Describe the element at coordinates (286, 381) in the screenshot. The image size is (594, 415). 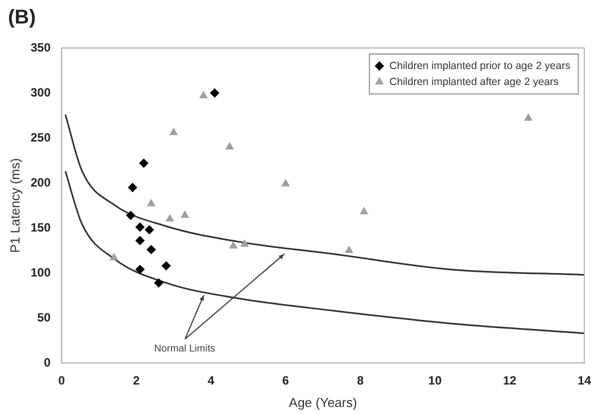
I see `x-tick-label: 6` at that location.